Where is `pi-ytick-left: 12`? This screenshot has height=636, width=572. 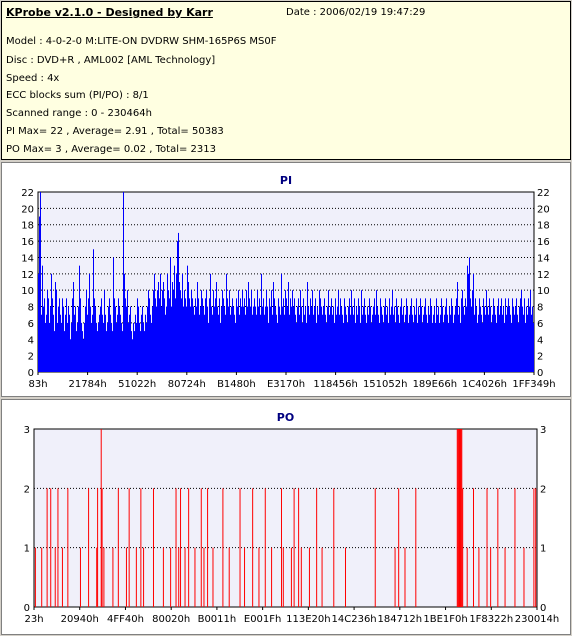
pi-ytick-left: 12 is located at coordinates (27, 275).